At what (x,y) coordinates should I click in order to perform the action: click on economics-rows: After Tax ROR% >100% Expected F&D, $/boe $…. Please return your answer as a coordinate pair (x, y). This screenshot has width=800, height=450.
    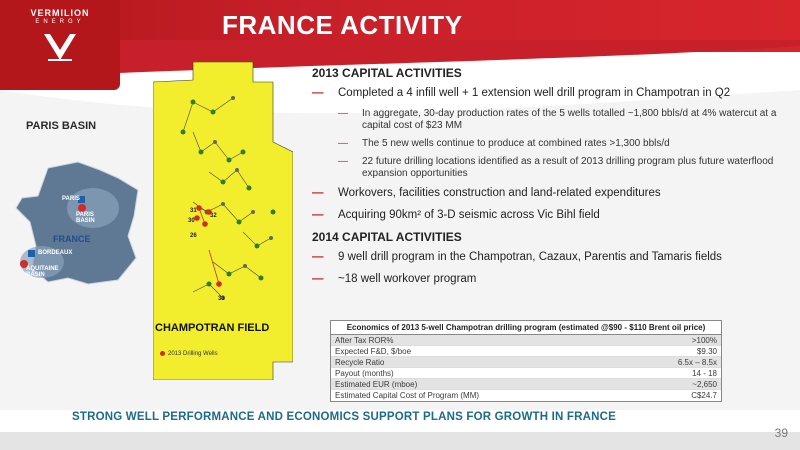
    Looking at the image, I should click on (526, 368).